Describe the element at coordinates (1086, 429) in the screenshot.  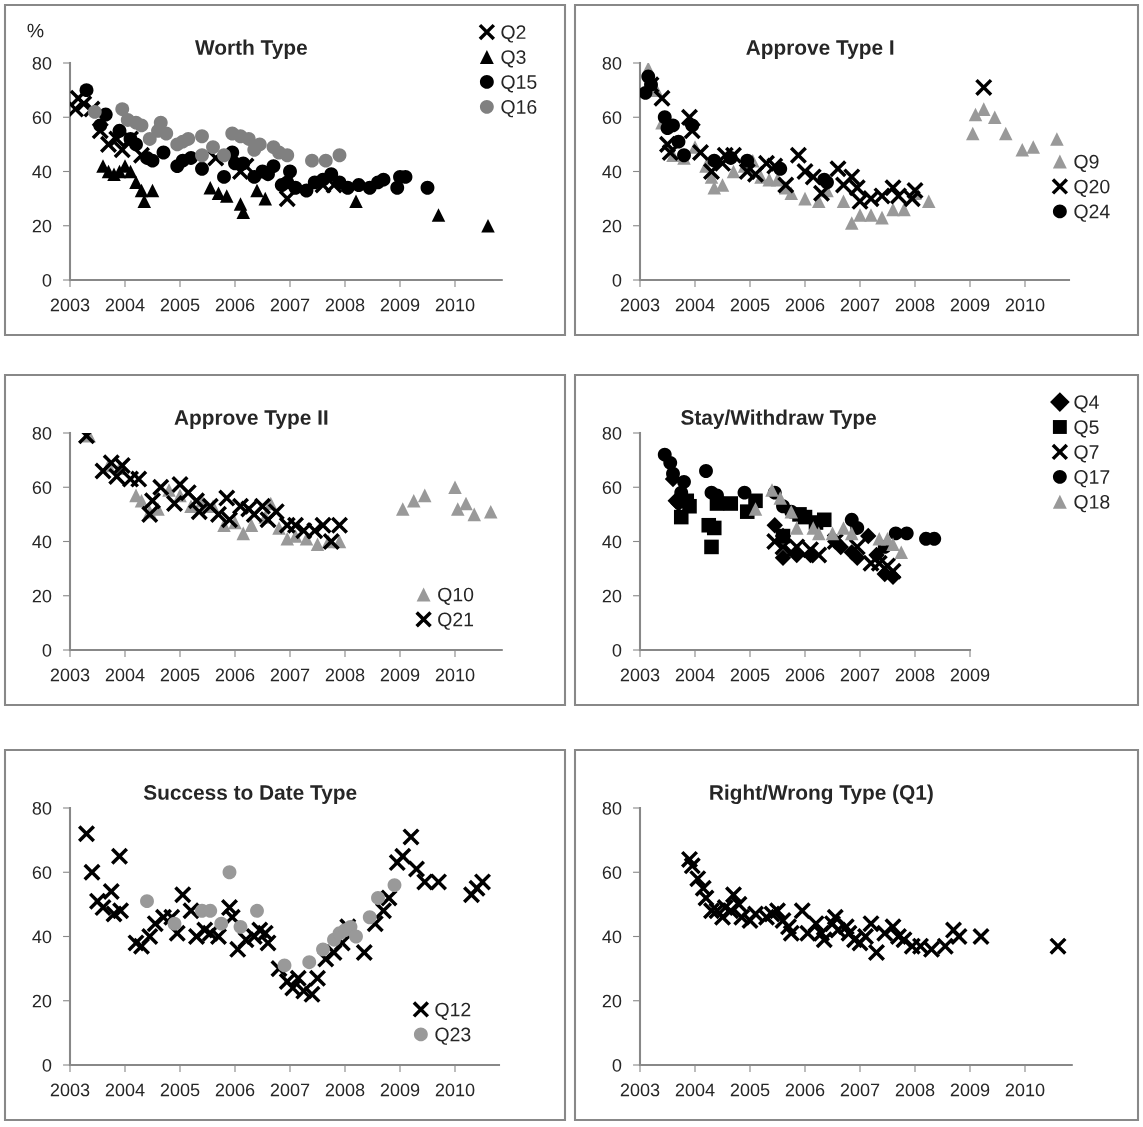
I see `legend-label: Q5` at that location.